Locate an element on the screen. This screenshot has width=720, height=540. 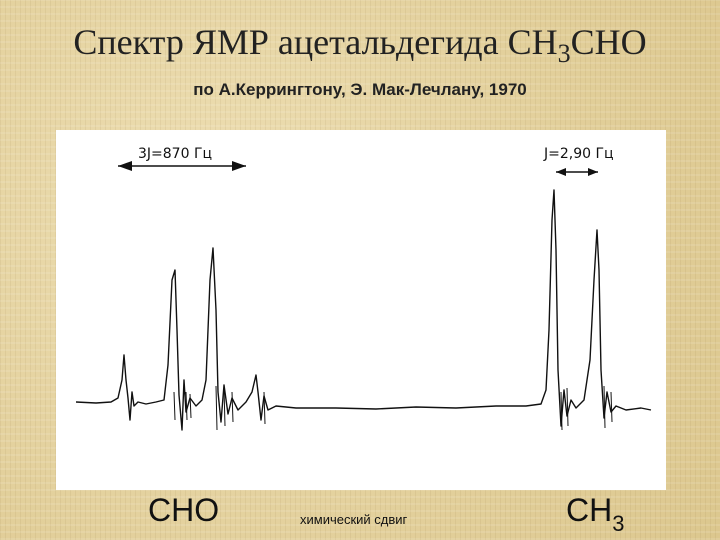
slide-title: Спектр ЯМР ацетальдегида CH3CHO is located at coordinates (360, 45).